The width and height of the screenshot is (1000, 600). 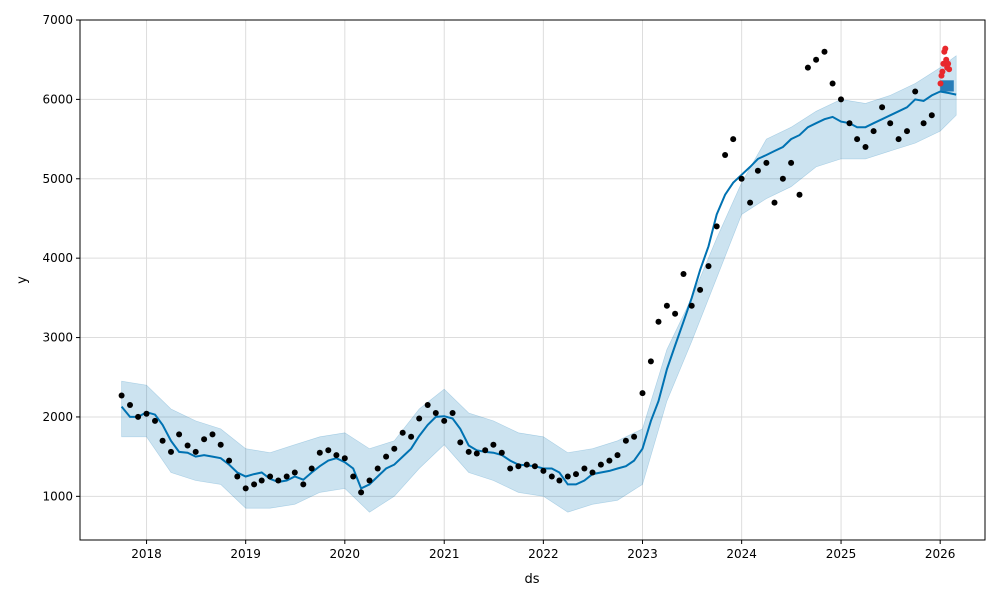 What do you see at coordinates (57, 20) in the screenshot?
I see `y-tick-label: 7000` at bounding box center [57, 20].